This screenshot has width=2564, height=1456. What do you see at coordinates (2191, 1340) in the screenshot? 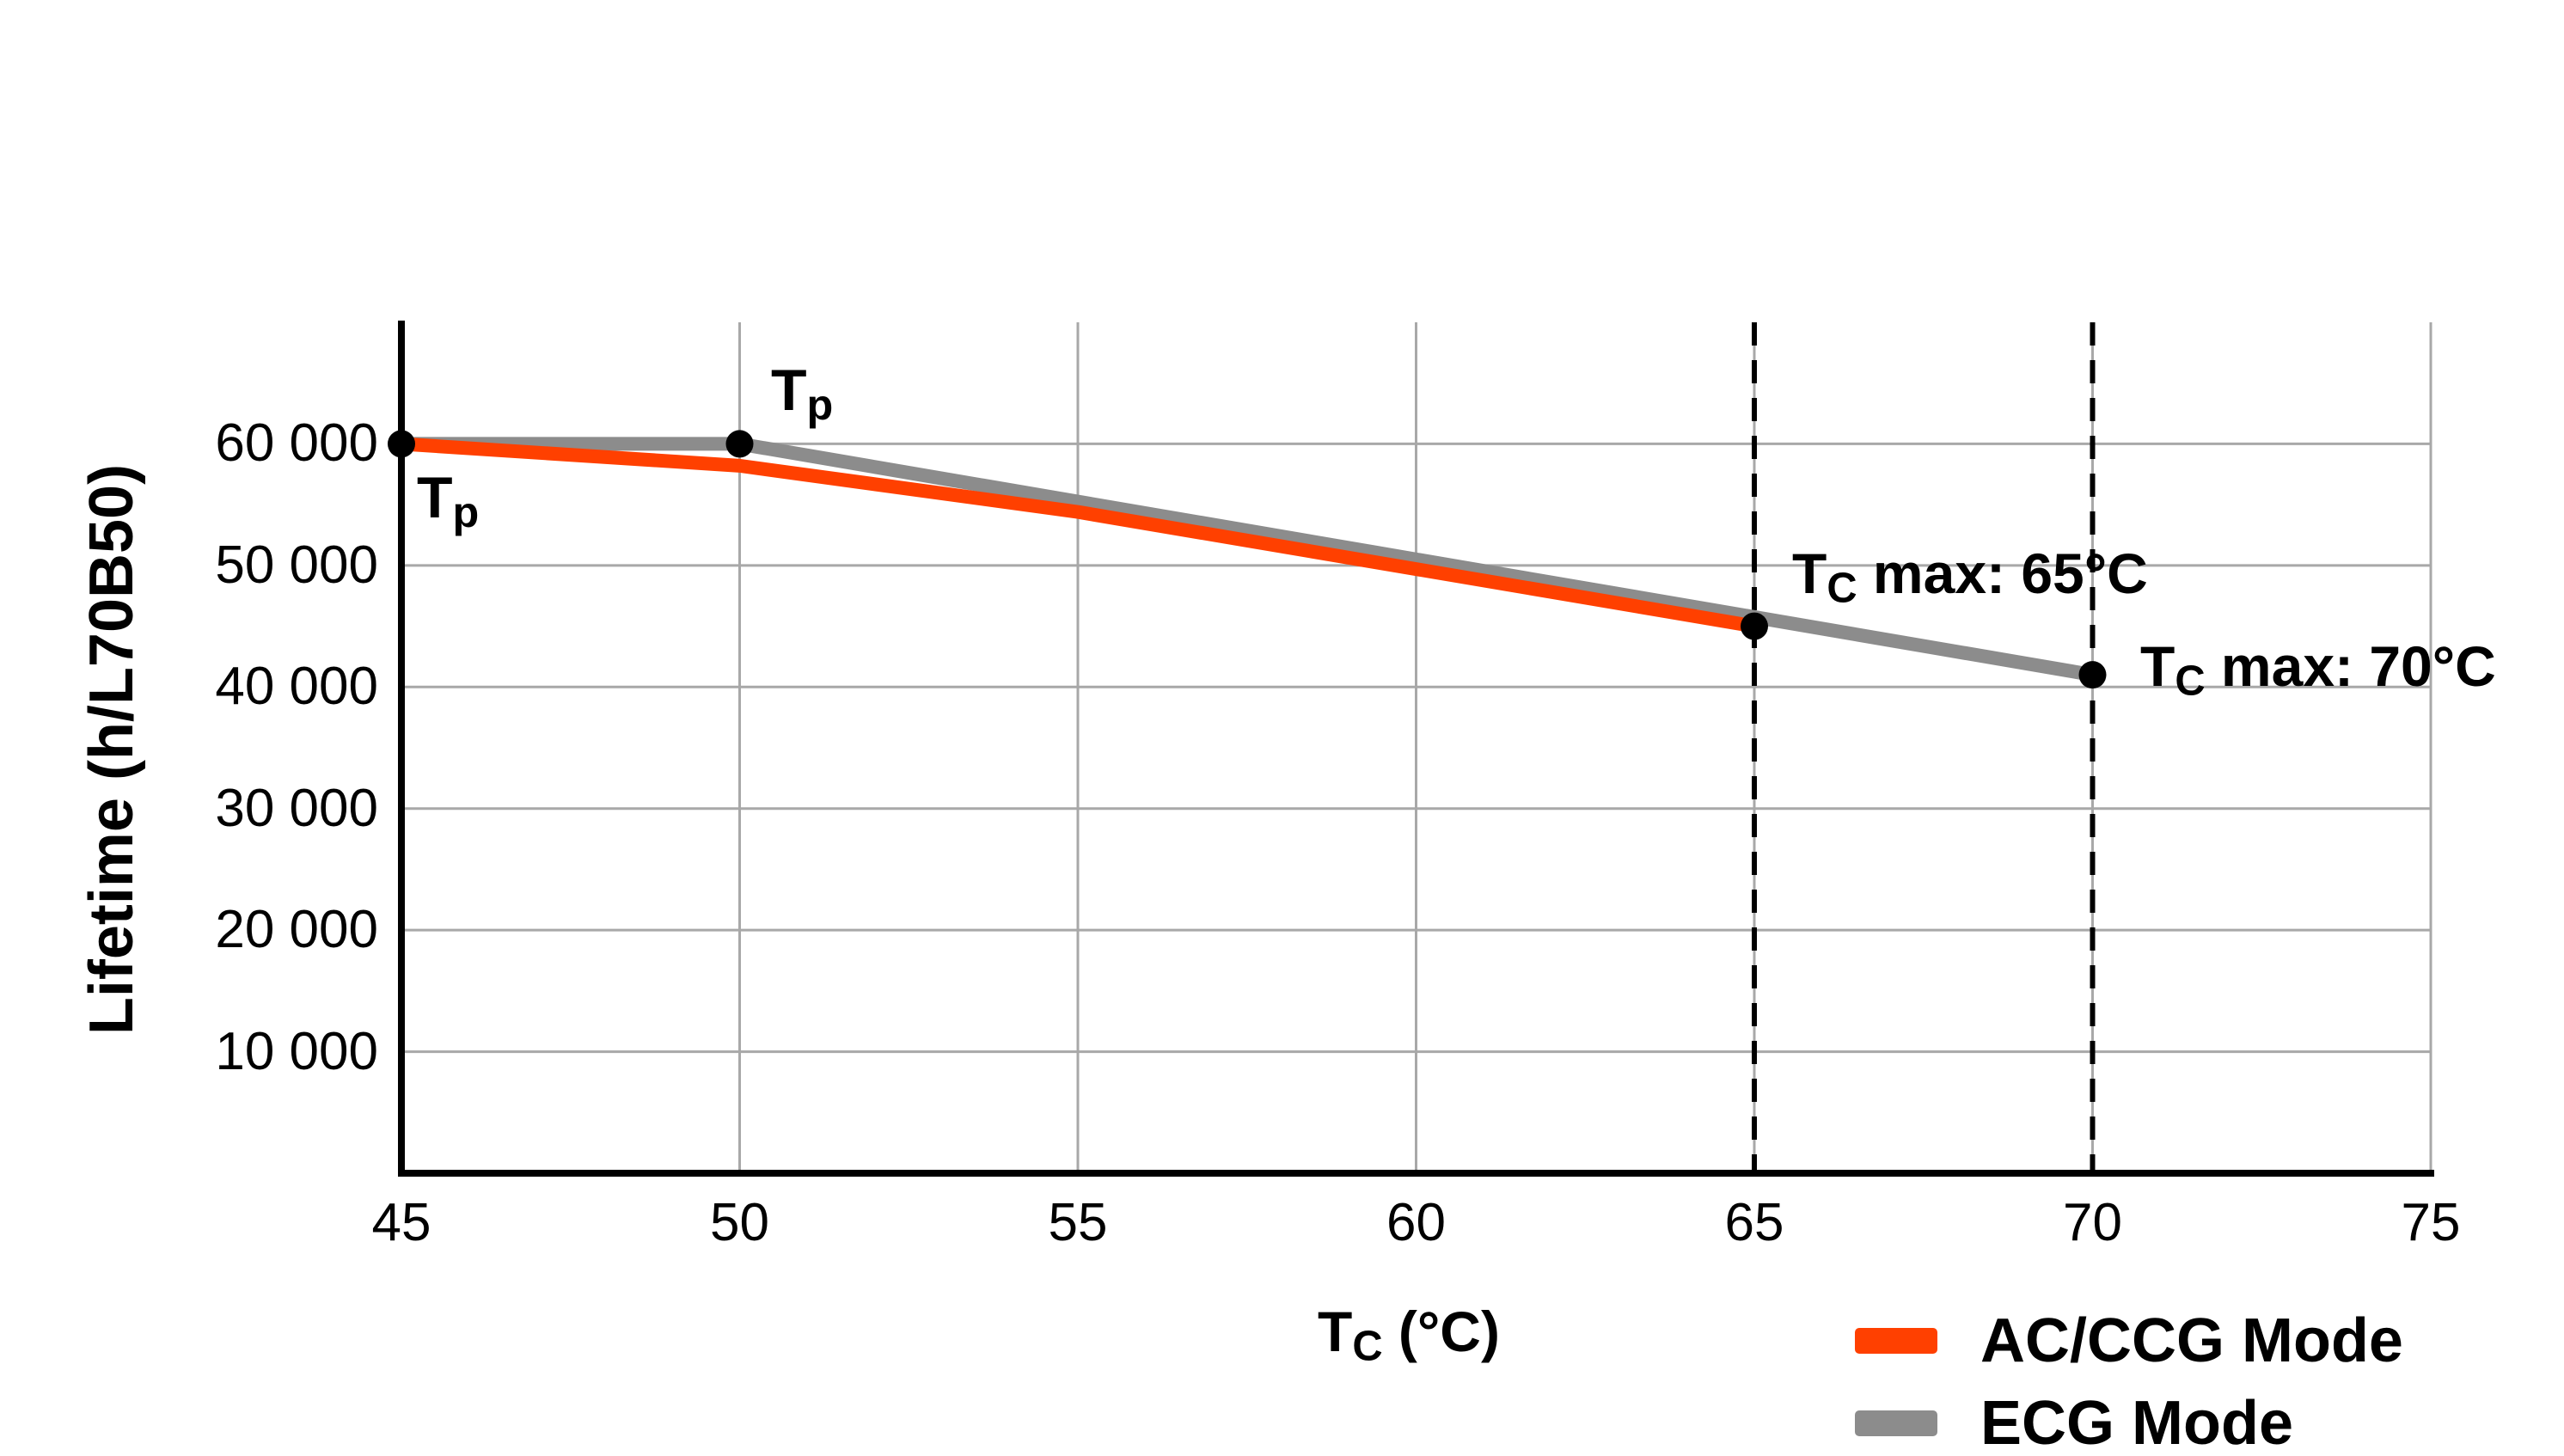
I see `legend-label-accg: AC/CCG Mode` at bounding box center [2191, 1340].